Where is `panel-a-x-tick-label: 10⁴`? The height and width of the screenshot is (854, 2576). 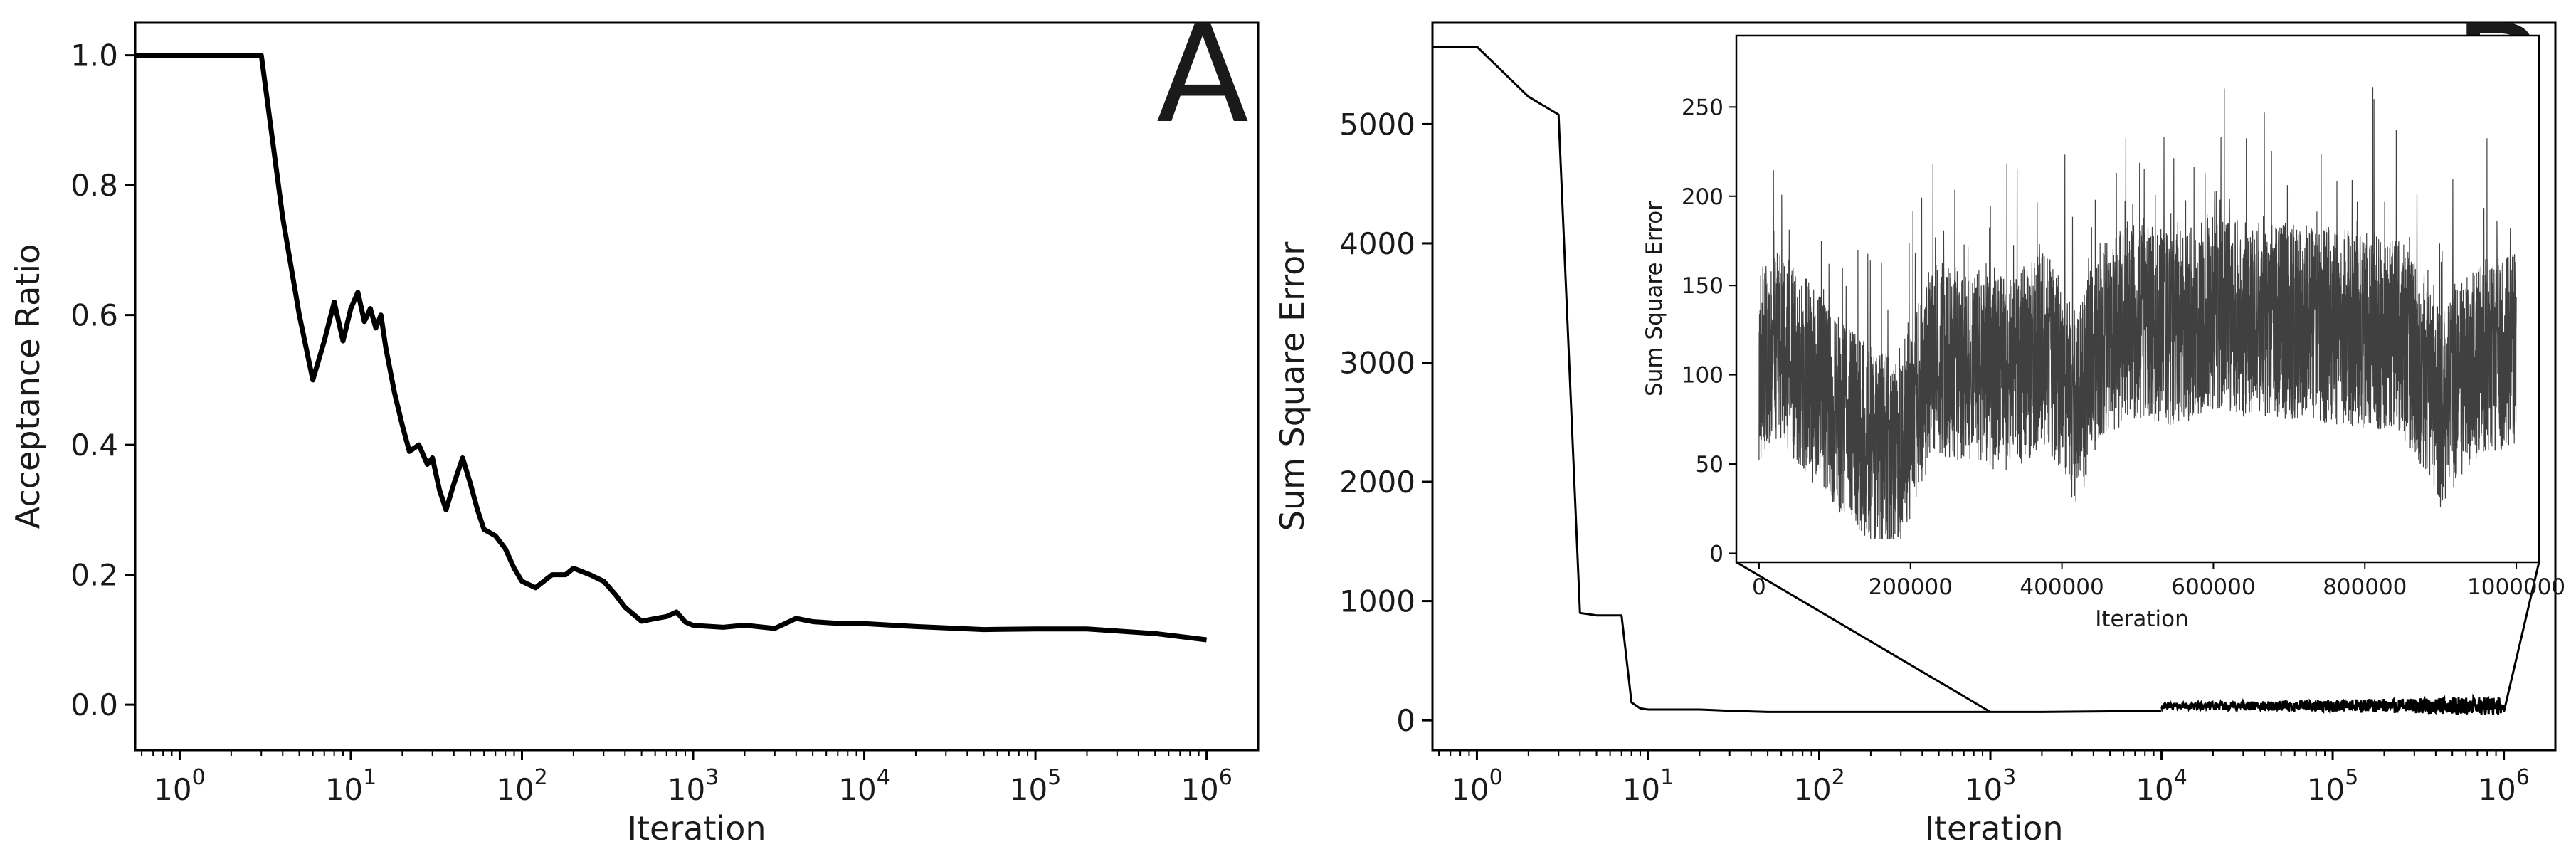
panel-a-x-tick-label: 10⁴ is located at coordinates (864, 786).